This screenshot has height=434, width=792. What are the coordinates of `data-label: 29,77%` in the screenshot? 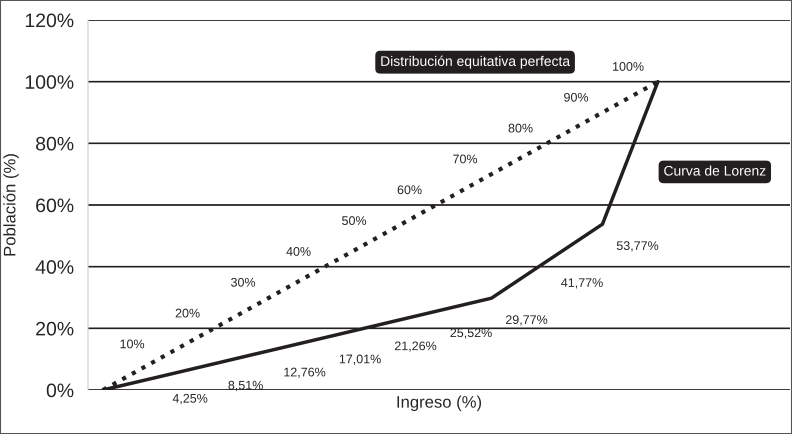 It's located at (527, 320).